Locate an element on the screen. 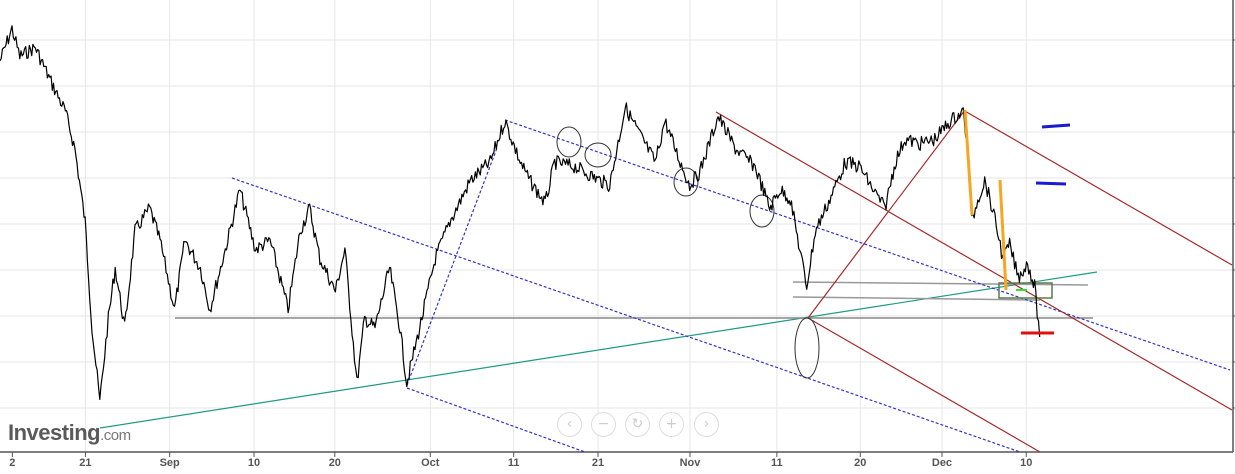 This screenshot has height=474, width=1235. logo-suffix: .com is located at coordinates (115, 435).